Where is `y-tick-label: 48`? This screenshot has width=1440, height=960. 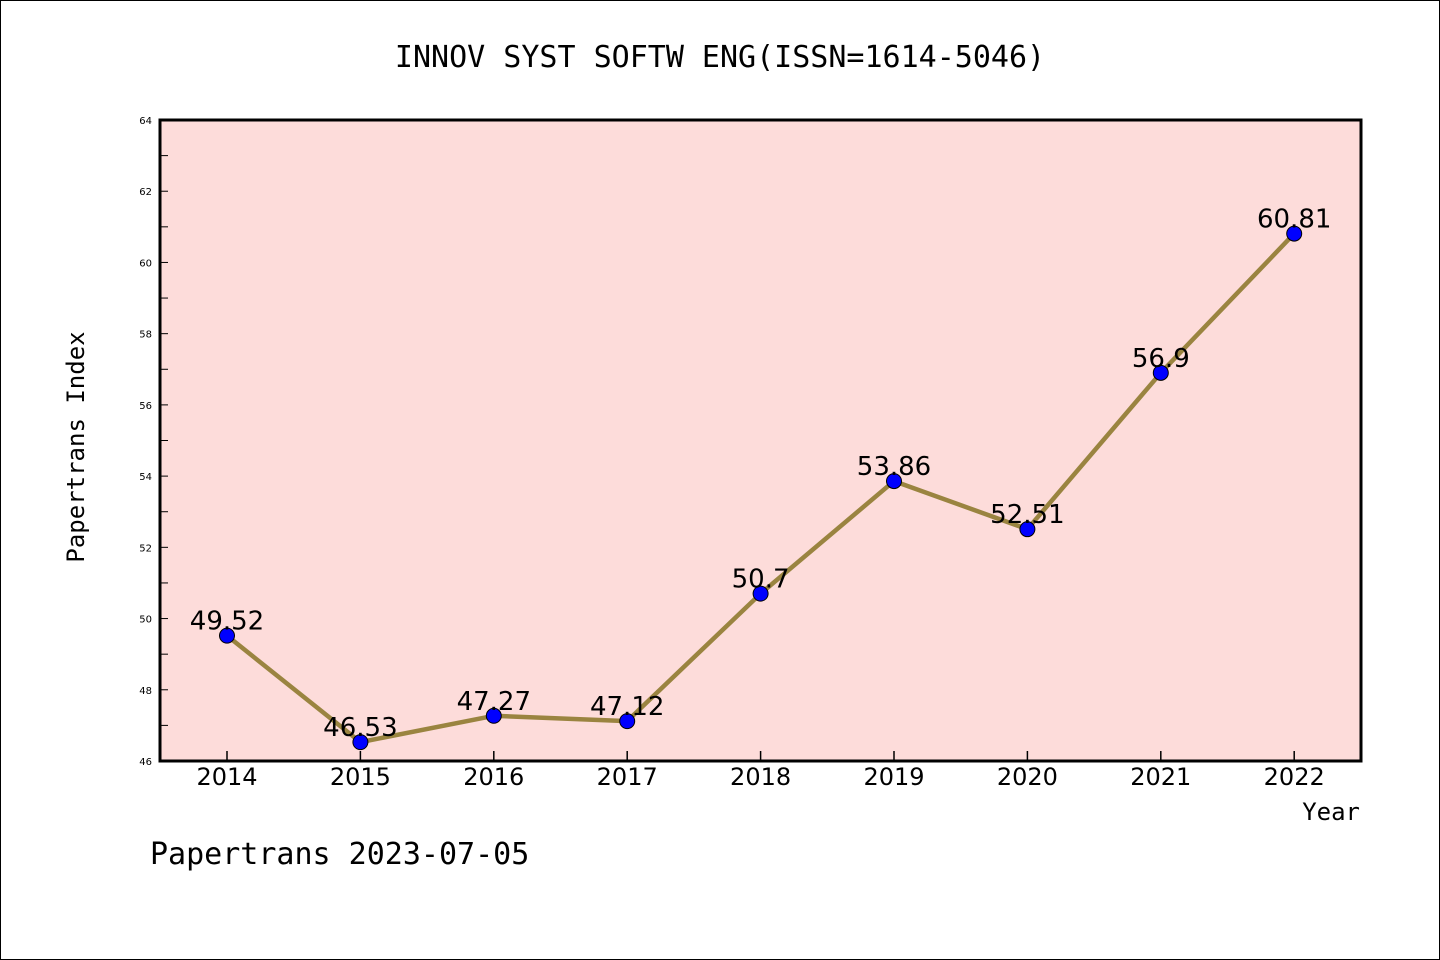 y-tick-label: 48 is located at coordinates (145, 691).